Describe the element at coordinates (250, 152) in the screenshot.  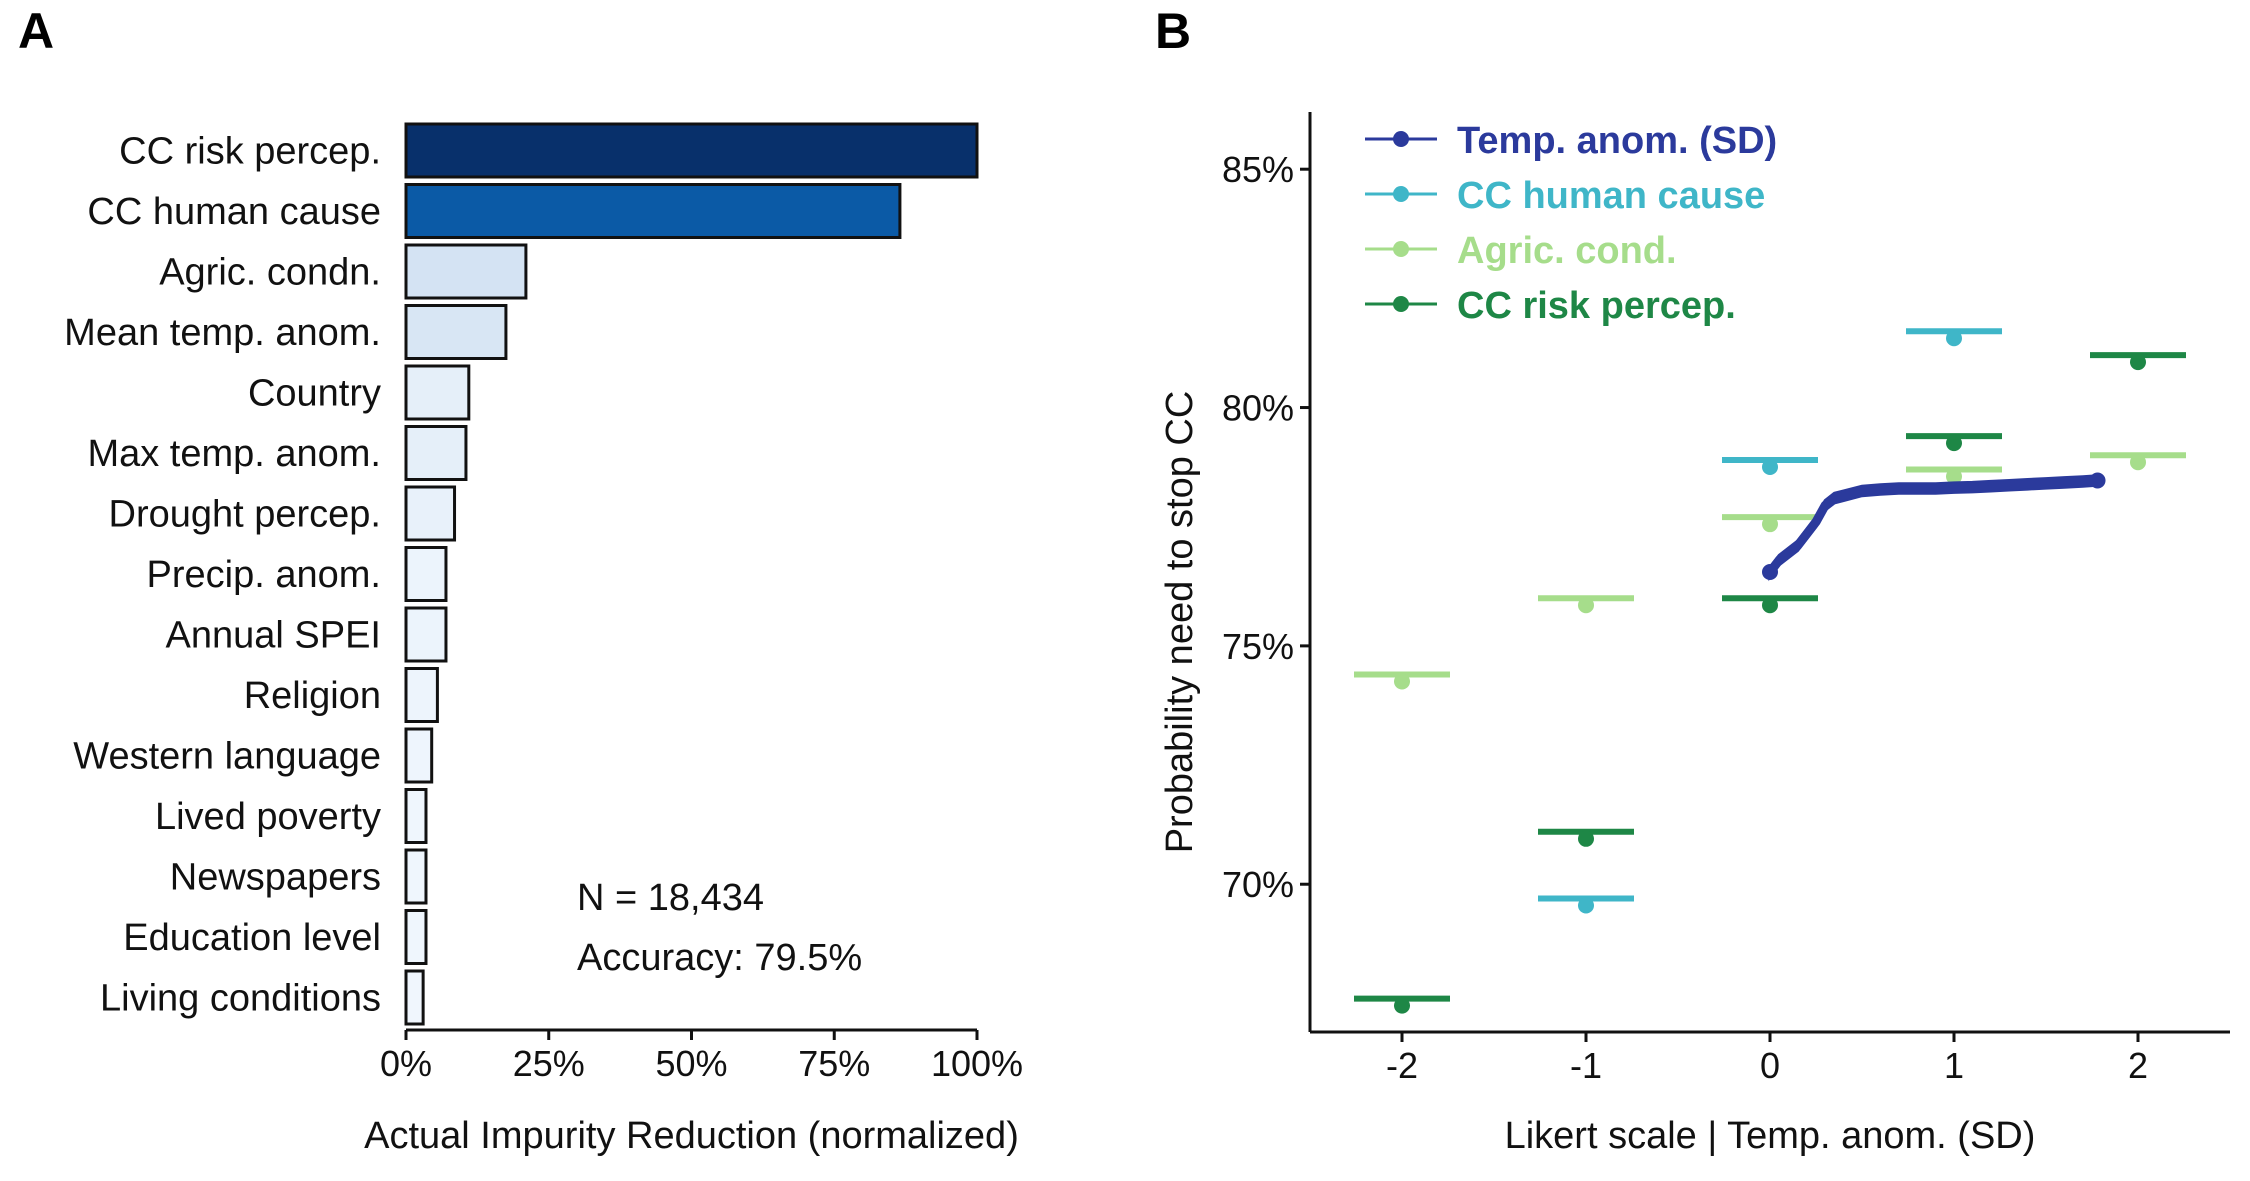
I see `category-label: CC risk percep.` at that location.